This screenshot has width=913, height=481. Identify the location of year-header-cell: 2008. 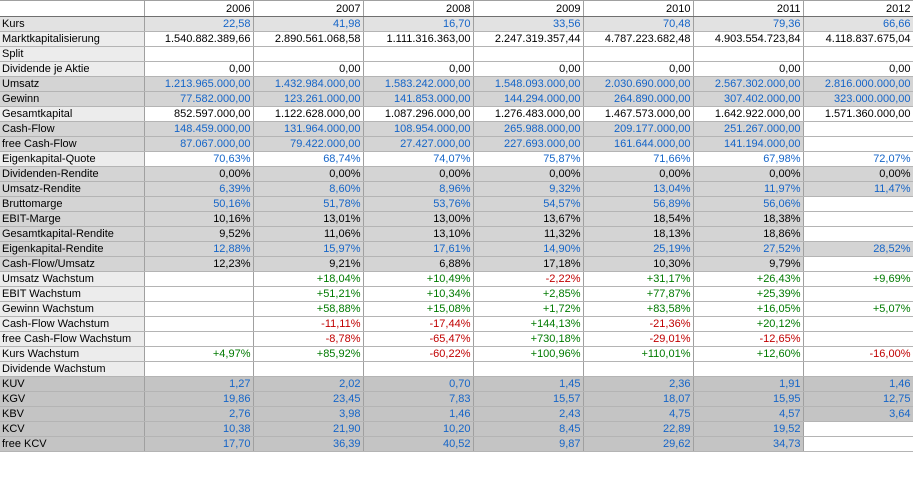
(418, 8).